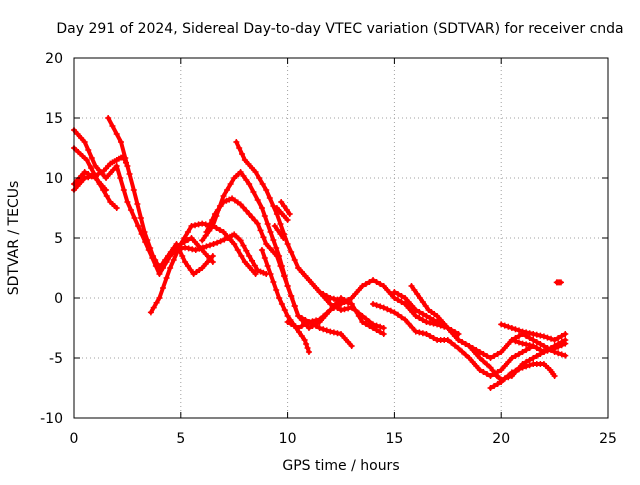  Describe the element at coordinates (58, 299) in the screenshot. I see `y-tick-label: 0` at that location.